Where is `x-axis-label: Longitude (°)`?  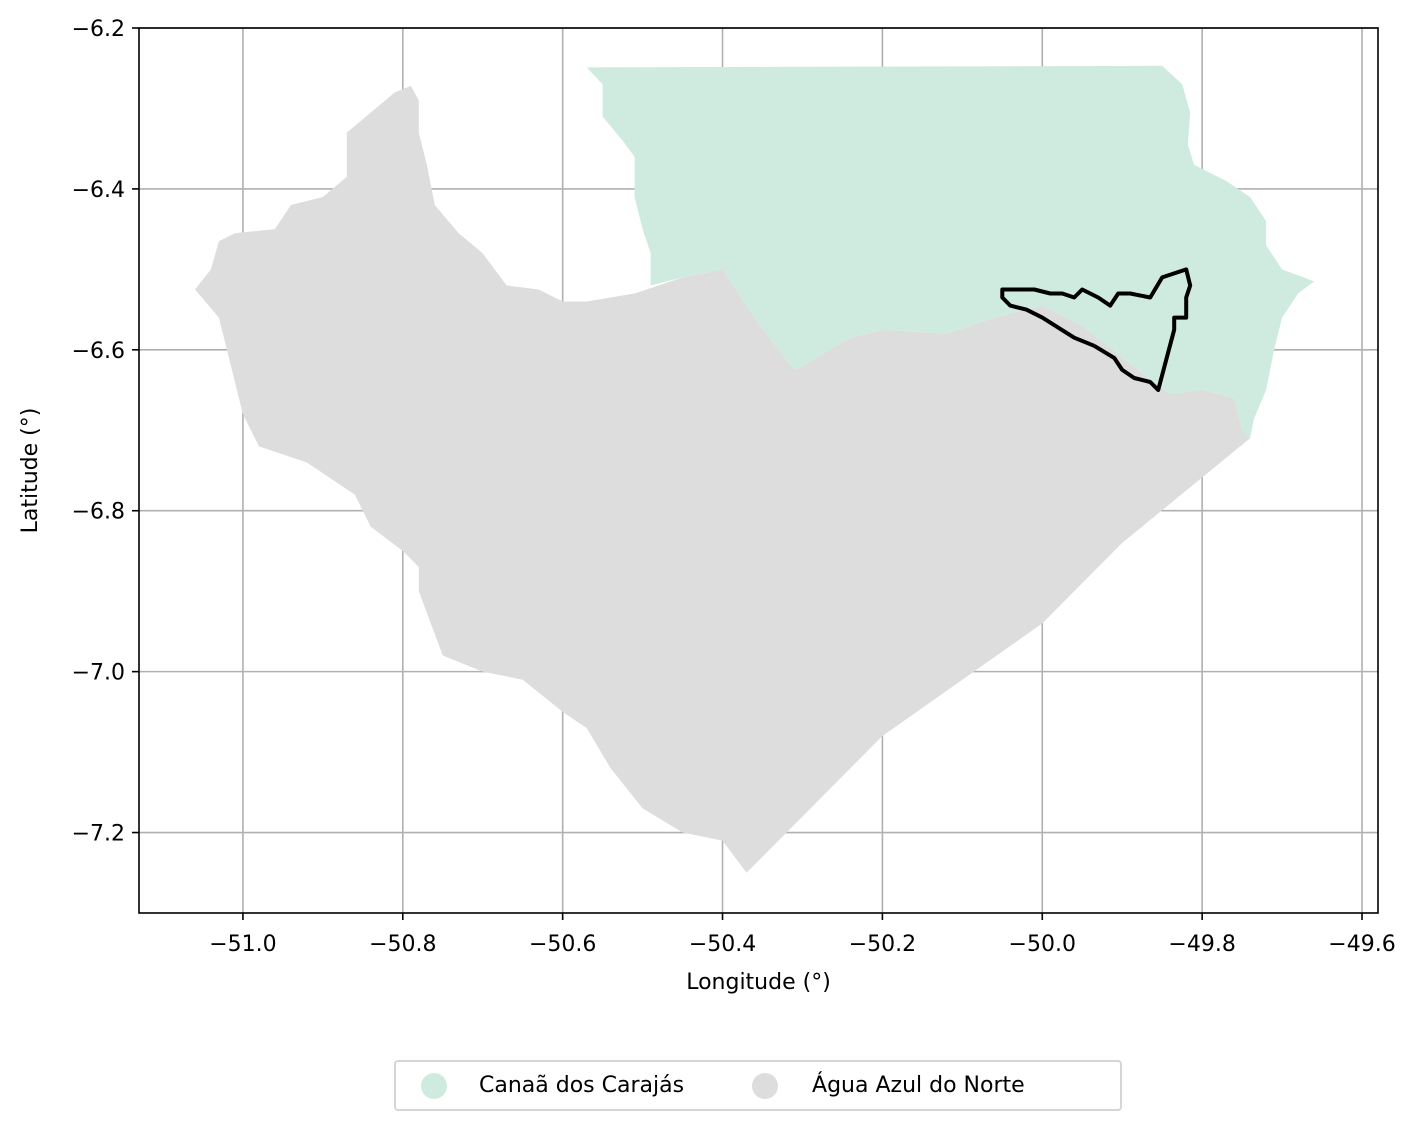
x-axis-label: Longitude (°) is located at coordinates (758, 982).